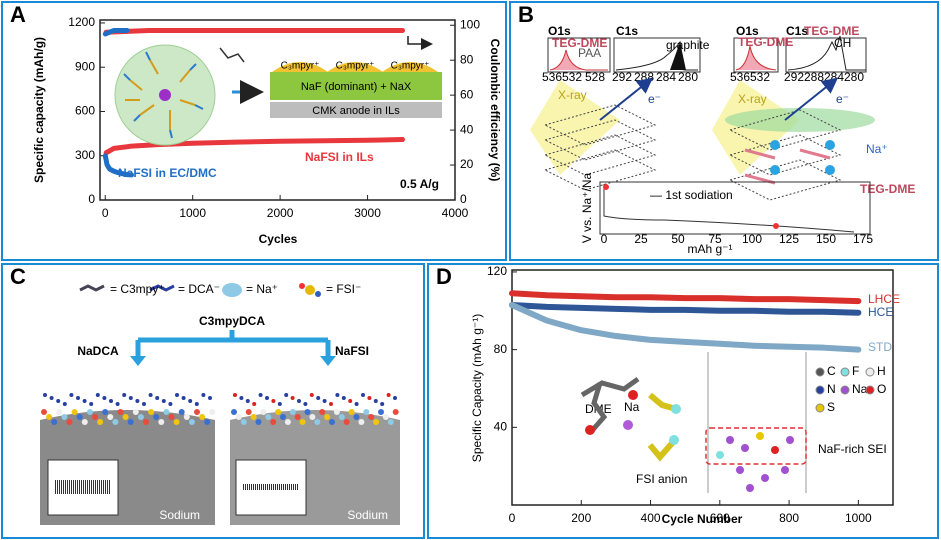 This screenshot has height=540, width=941. Describe the element at coordinates (765, 42) in the screenshot. I see `spectrum-label: TEG-DME` at that location.